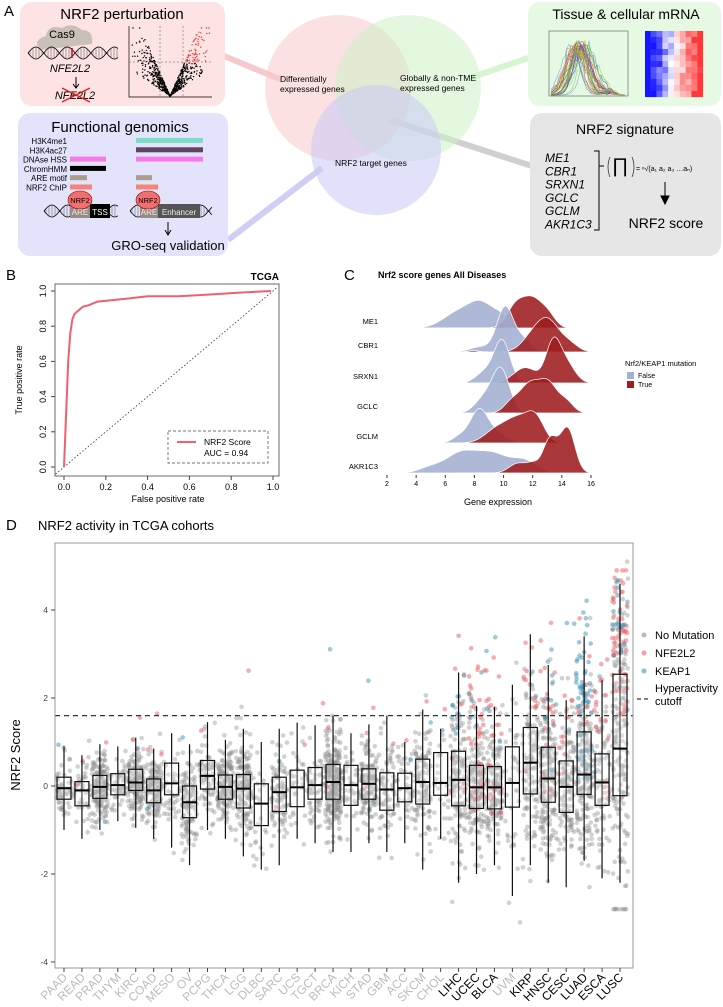 This screenshot has height=1007, width=723. What do you see at coordinates (76, 95) in the screenshot?
I see `cross-out-icon` at bounding box center [76, 95].